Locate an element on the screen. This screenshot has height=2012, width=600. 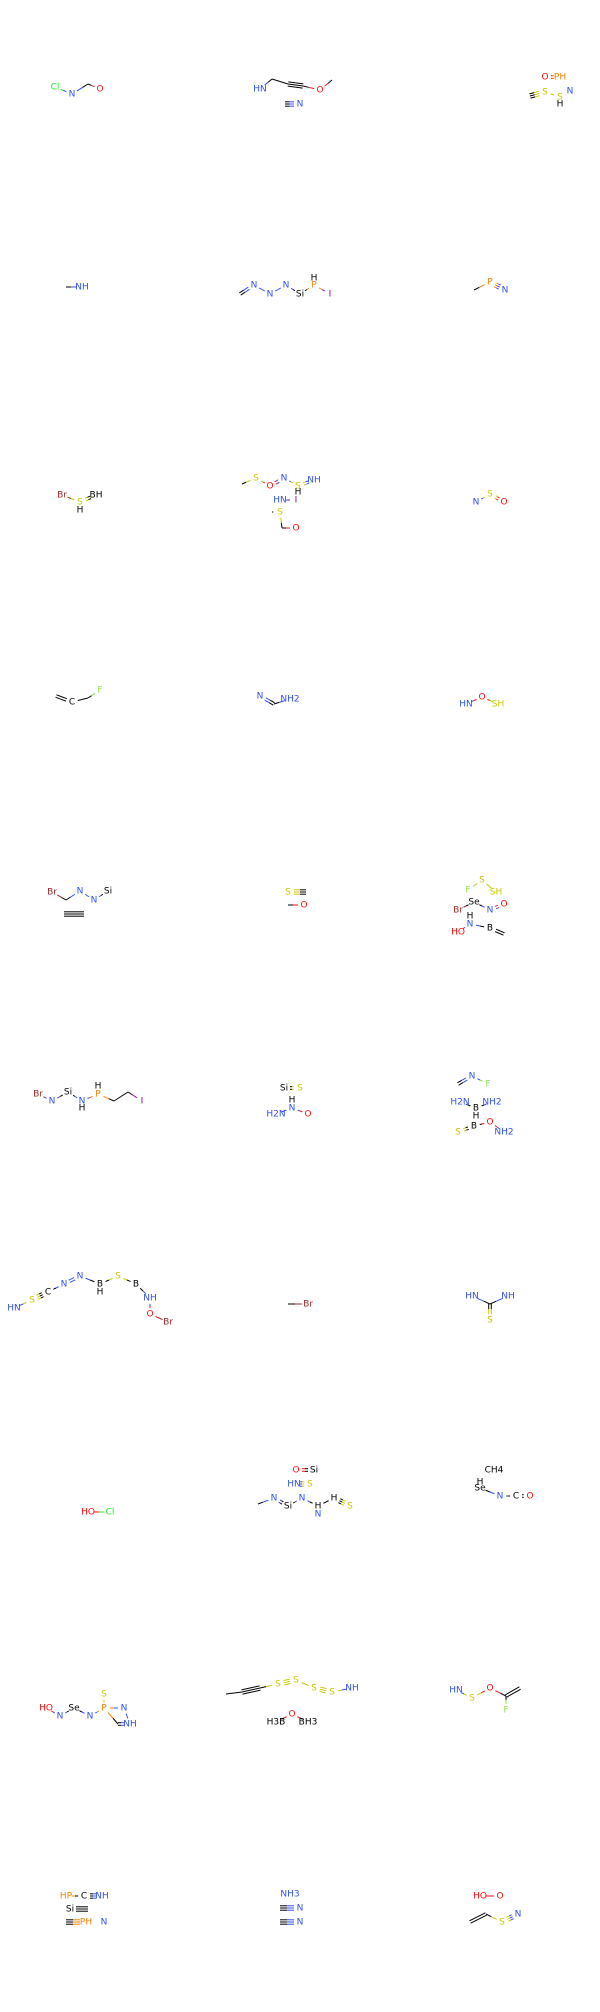
atom-label: I is located at coordinates (330, 295).